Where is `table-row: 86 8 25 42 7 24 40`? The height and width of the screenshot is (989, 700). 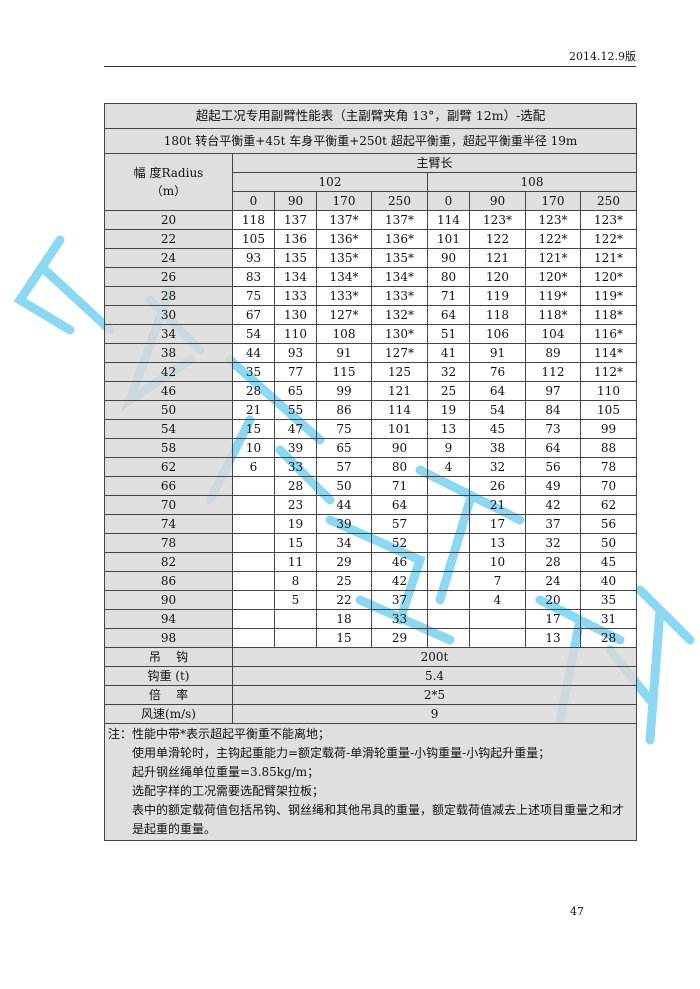 table-row: 86 8 25 42 7 24 40 is located at coordinates (371, 581).